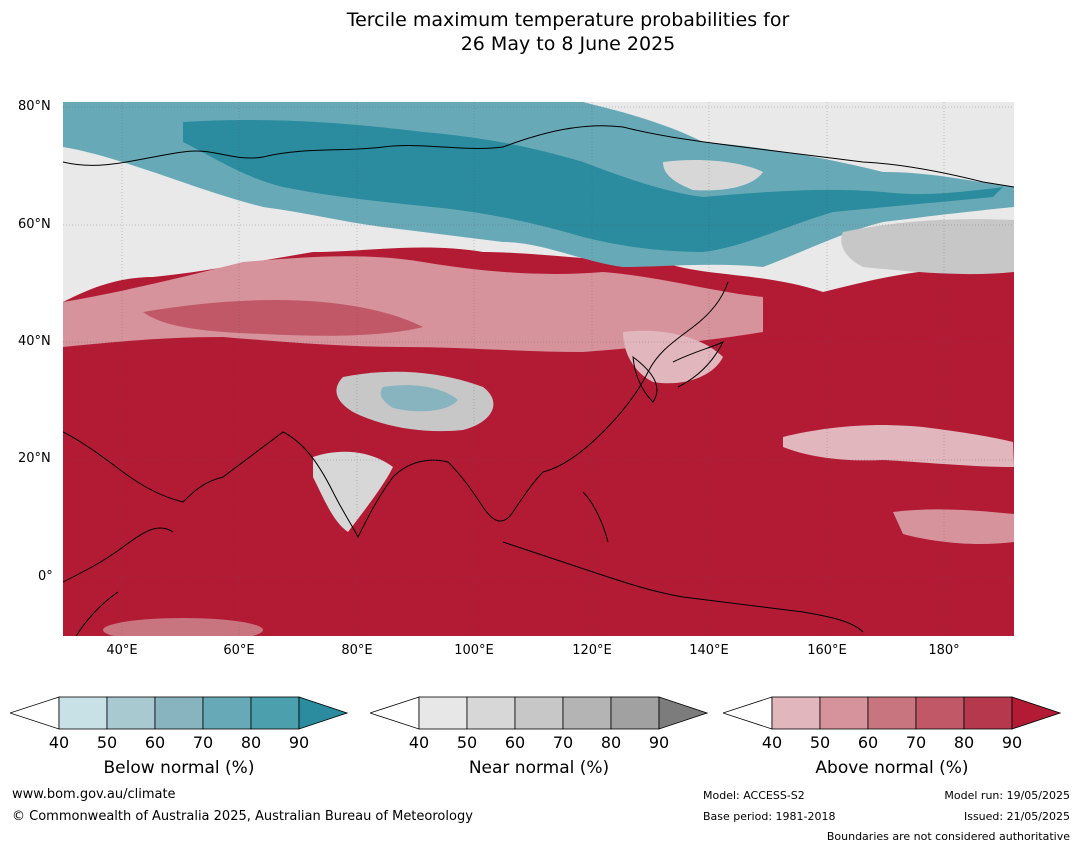  I want to click on above-normal-pacific-patch, so click(898, 446).